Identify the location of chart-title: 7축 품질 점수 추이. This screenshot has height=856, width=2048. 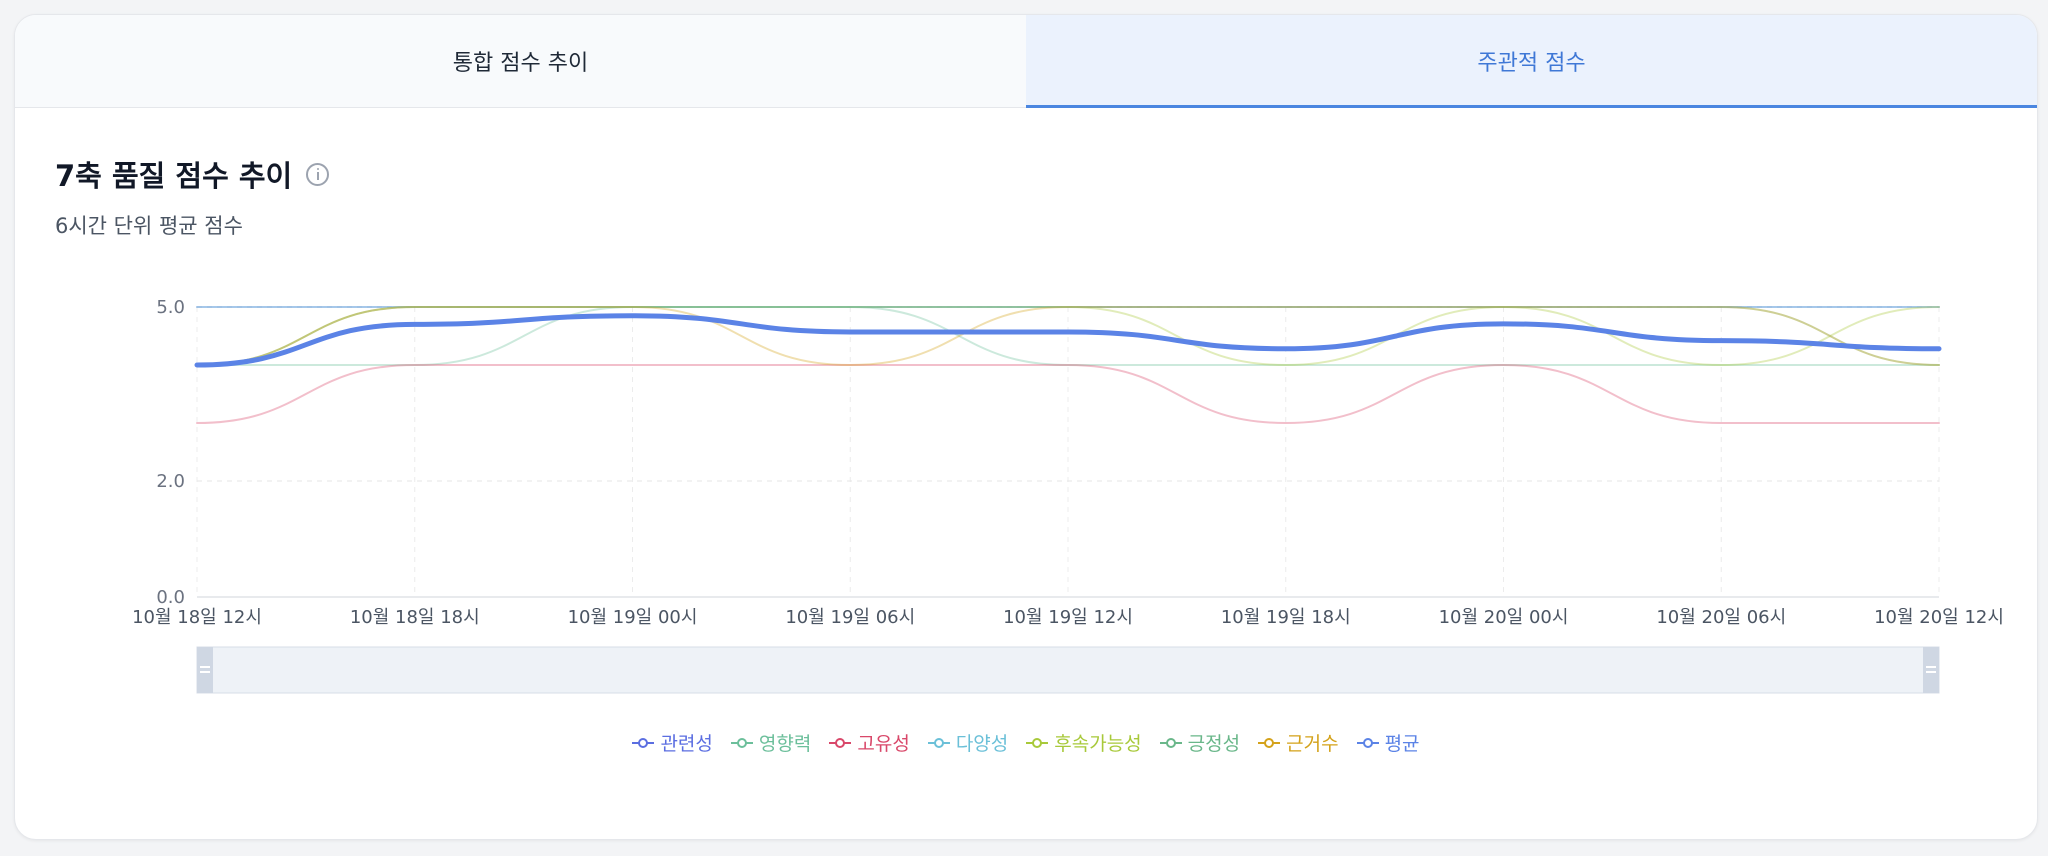
(174, 176).